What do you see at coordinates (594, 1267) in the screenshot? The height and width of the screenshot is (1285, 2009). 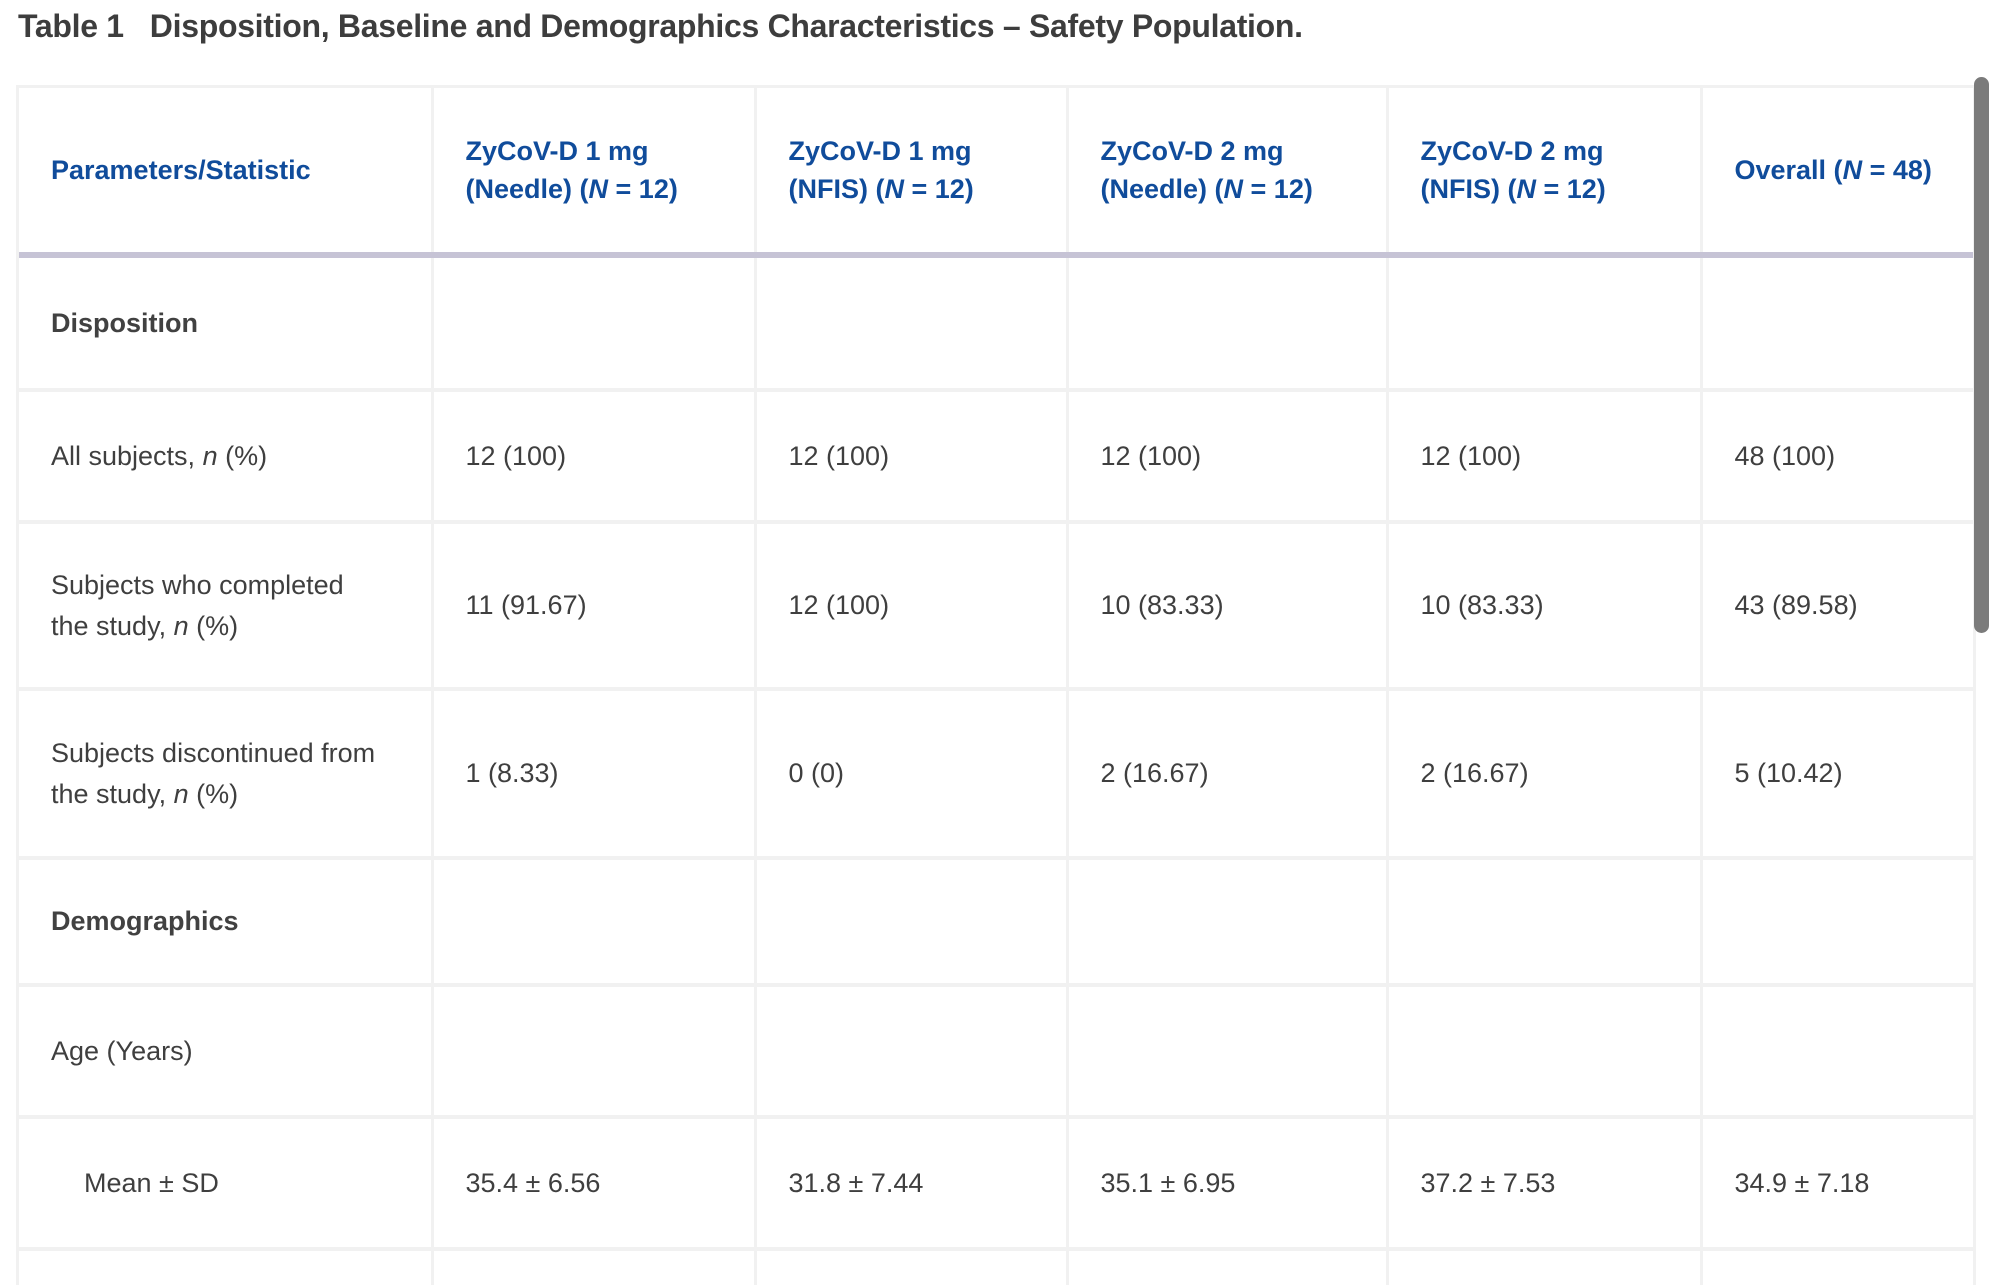 I see `cell-value: 36.5 (27, 45)` at bounding box center [594, 1267].